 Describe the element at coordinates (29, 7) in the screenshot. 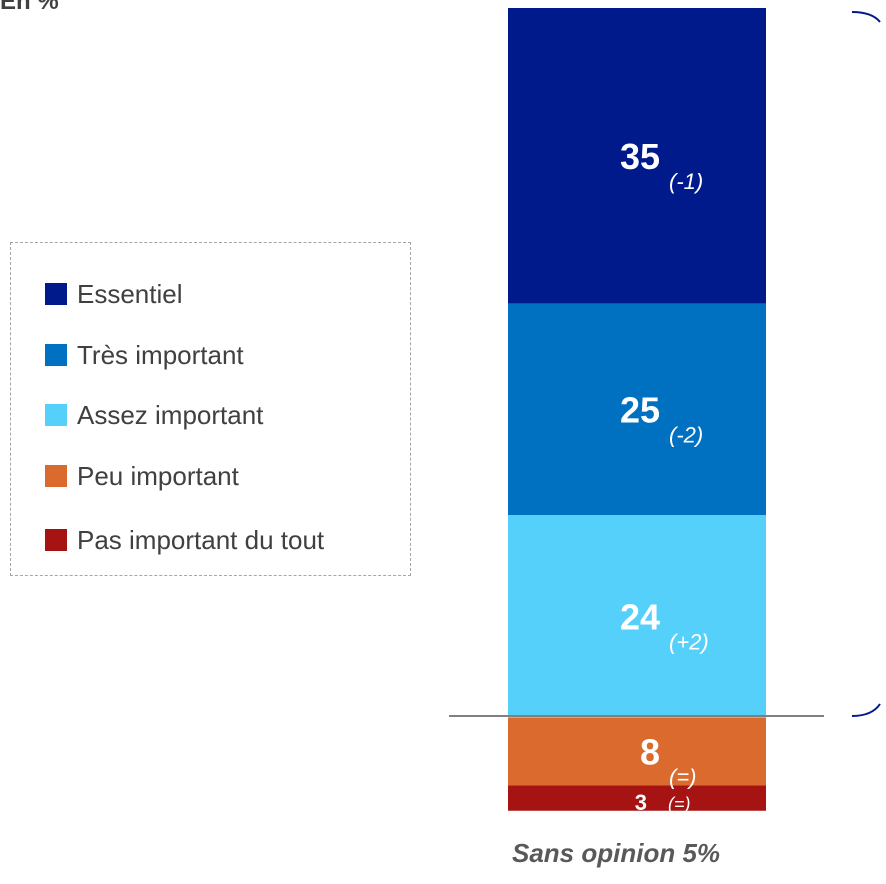

I see `unit-label: En %` at that location.